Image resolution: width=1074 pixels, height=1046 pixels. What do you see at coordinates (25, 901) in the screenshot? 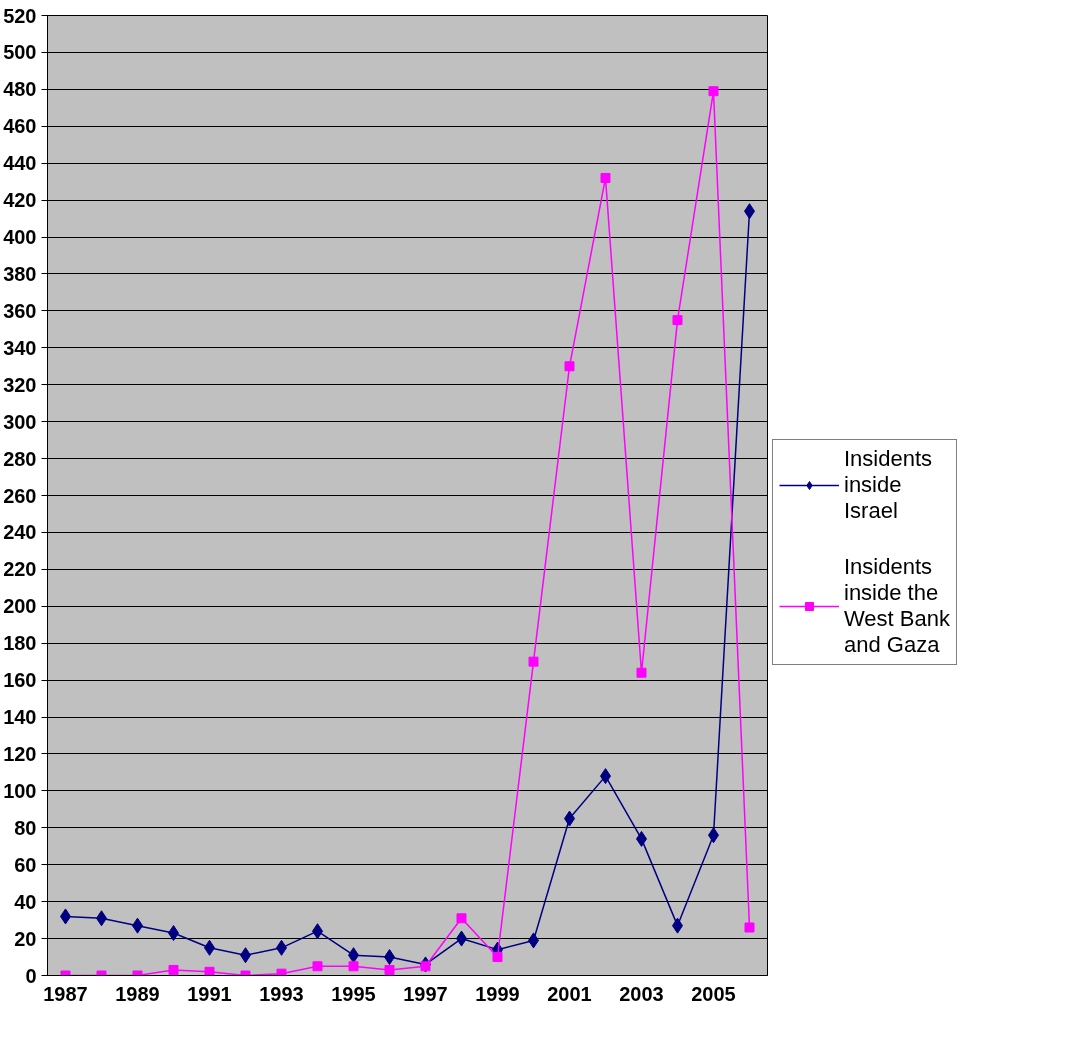
I see `y-tick-label: 40` at bounding box center [25, 901].